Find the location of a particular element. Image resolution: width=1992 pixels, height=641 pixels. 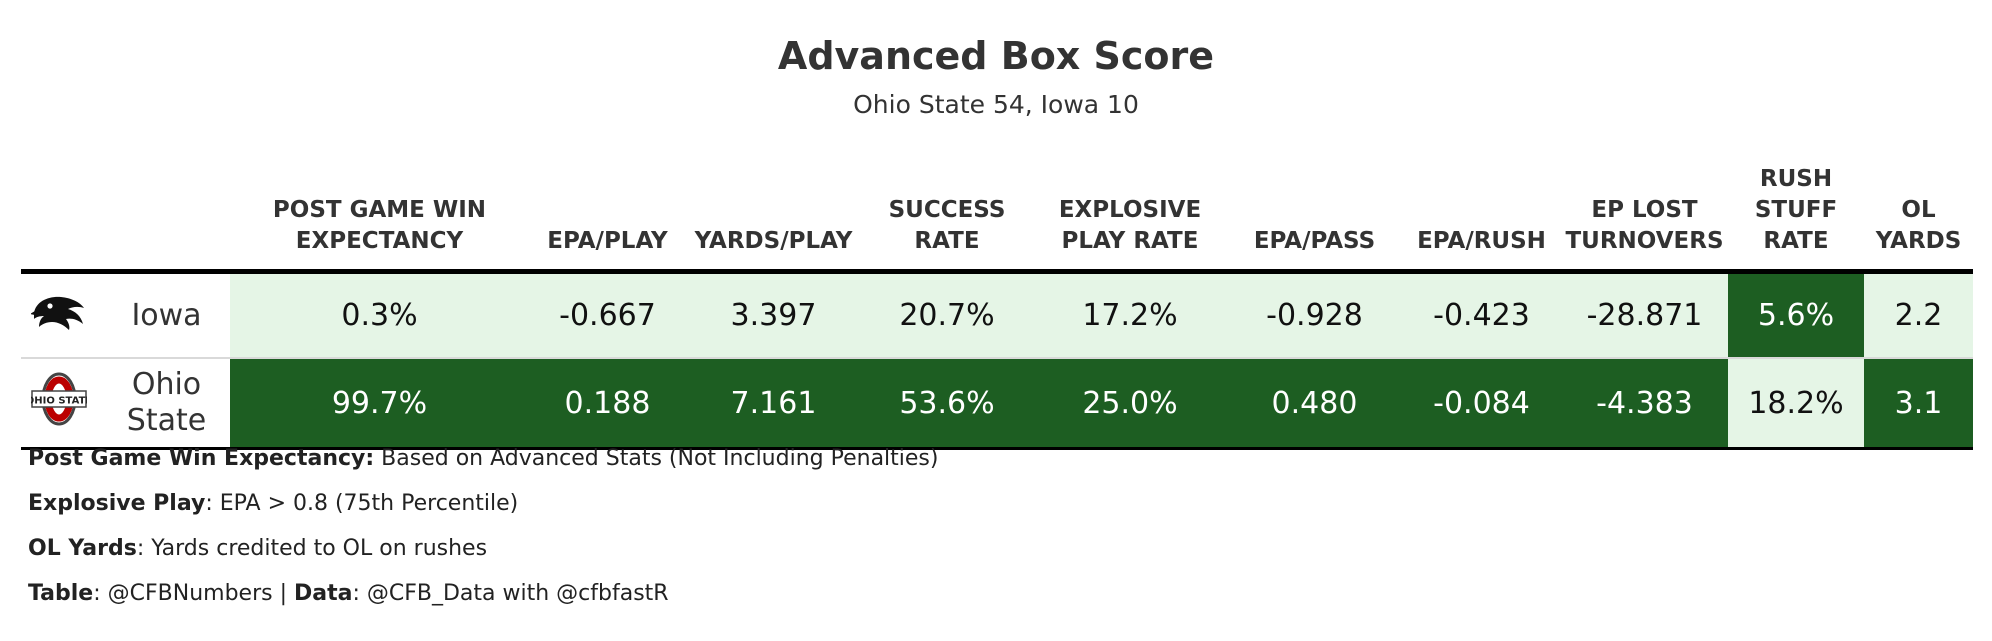

footnote-text: : EPA > 0.8 (75th Percentile) is located at coordinates (362, 503).